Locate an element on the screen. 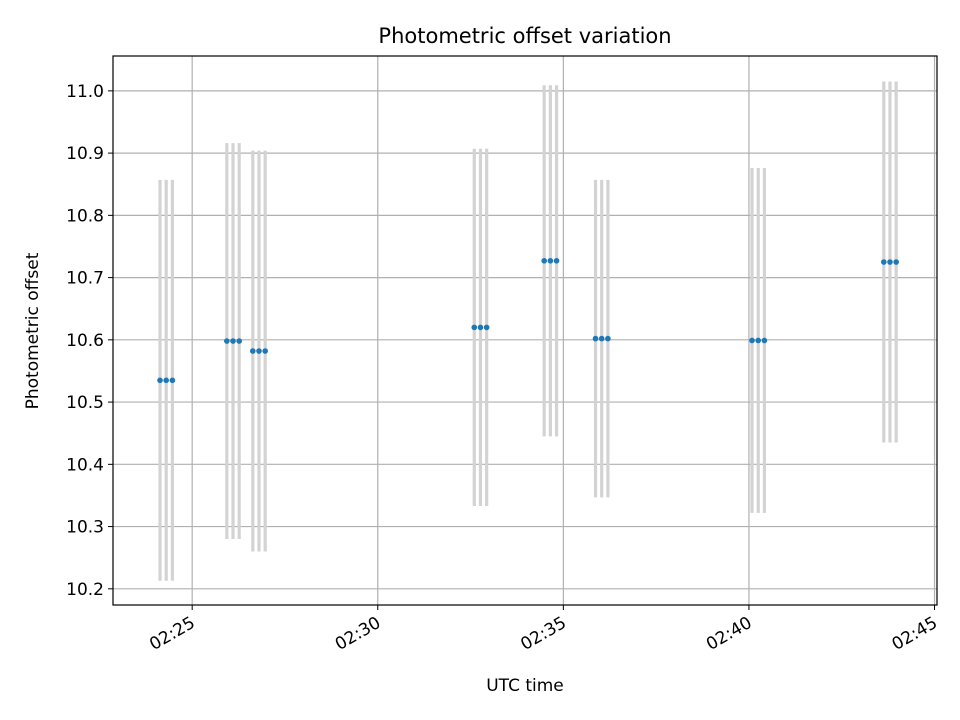 Image resolution: width=960 pixels, height=720 pixels. x-axis-label: UTC time is located at coordinates (525, 686).